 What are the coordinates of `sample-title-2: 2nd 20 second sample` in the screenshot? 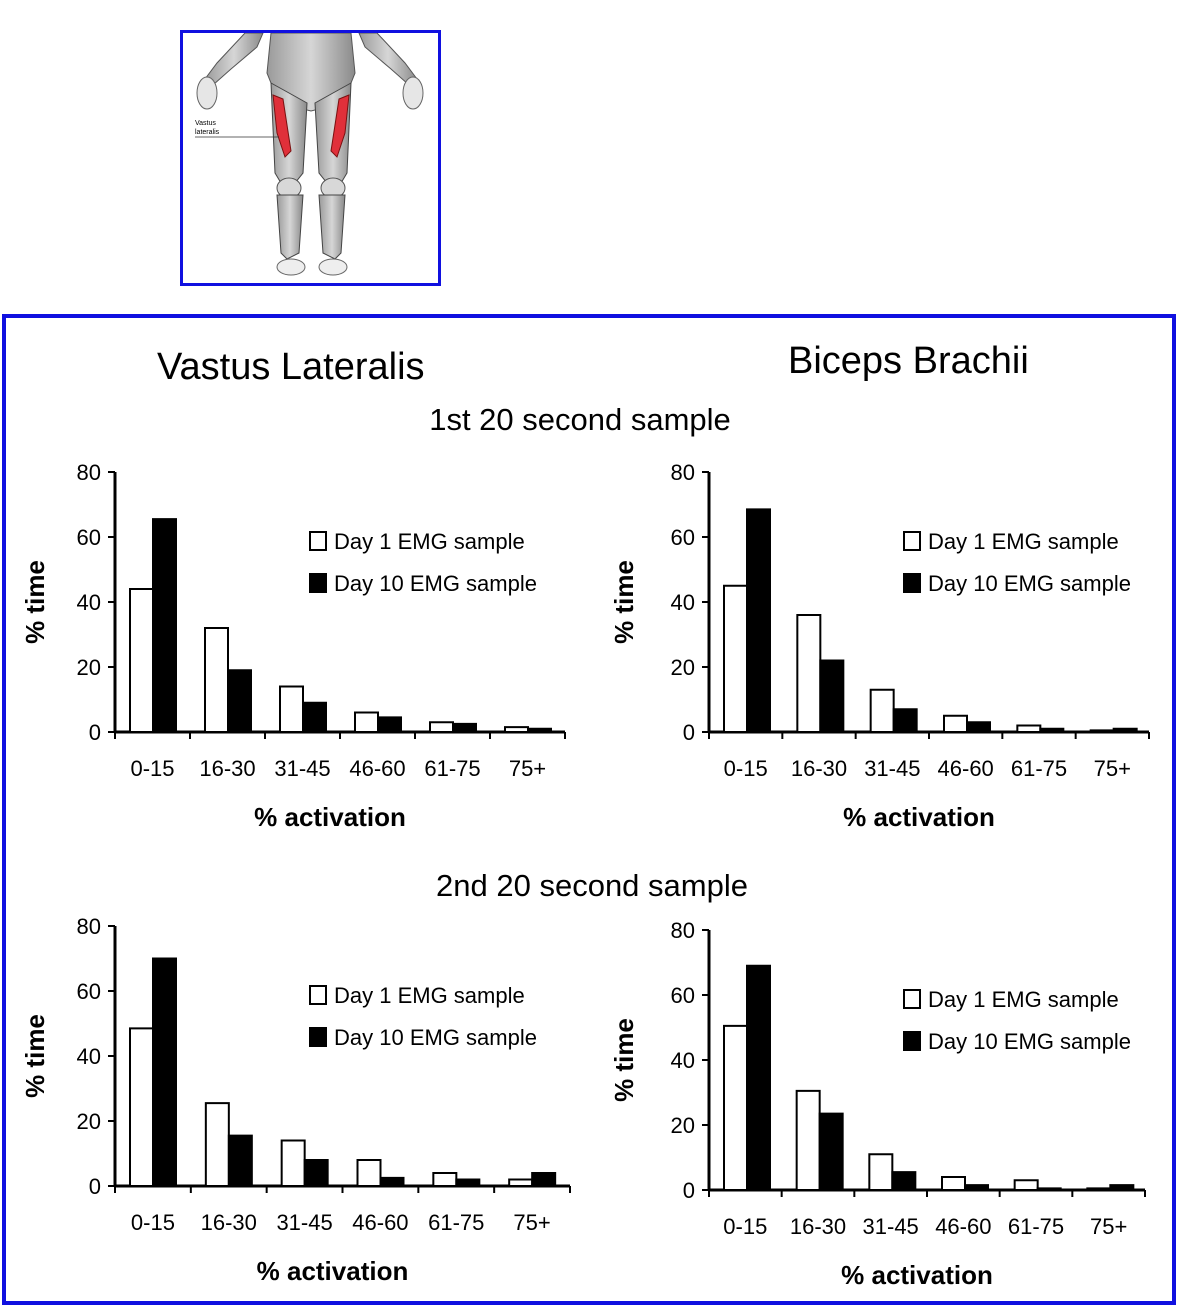 It's located at (592, 885).